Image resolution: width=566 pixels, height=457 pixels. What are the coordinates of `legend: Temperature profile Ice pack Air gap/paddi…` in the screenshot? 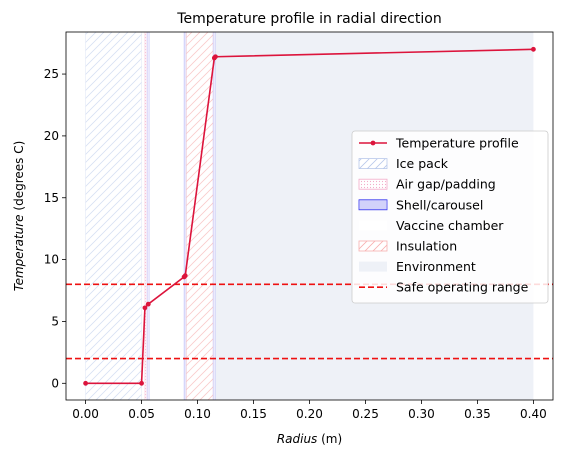 It's located at (450, 217).